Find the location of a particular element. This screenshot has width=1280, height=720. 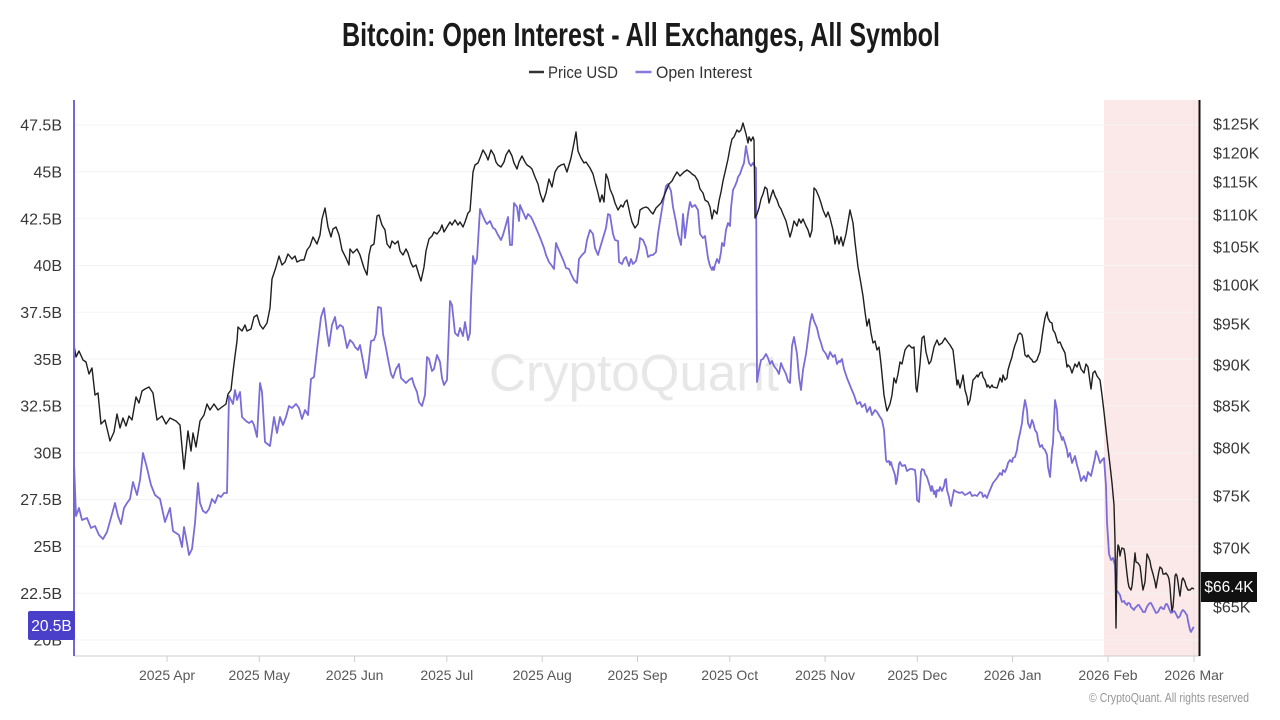

svg-text: 42.5B is located at coordinates (41, 219).